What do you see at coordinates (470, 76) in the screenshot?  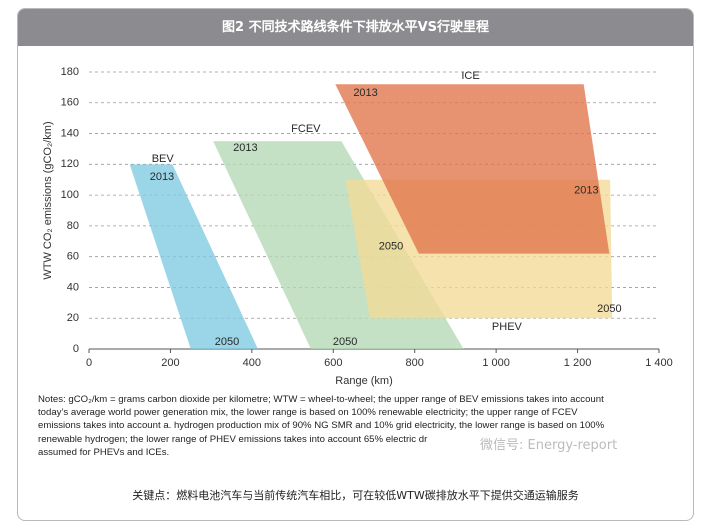 I see `series-label: ICE` at bounding box center [470, 76].